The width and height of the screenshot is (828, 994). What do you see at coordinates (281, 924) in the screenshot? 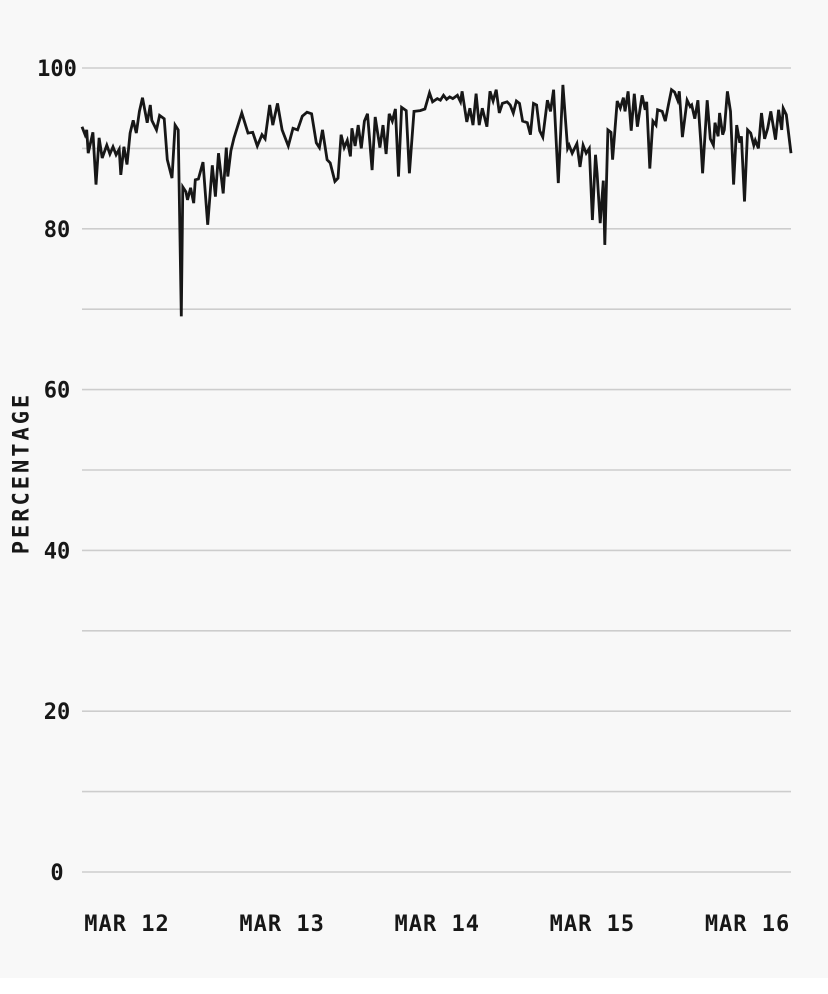
I see `x-tick-label: MAR 13` at bounding box center [281, 924].